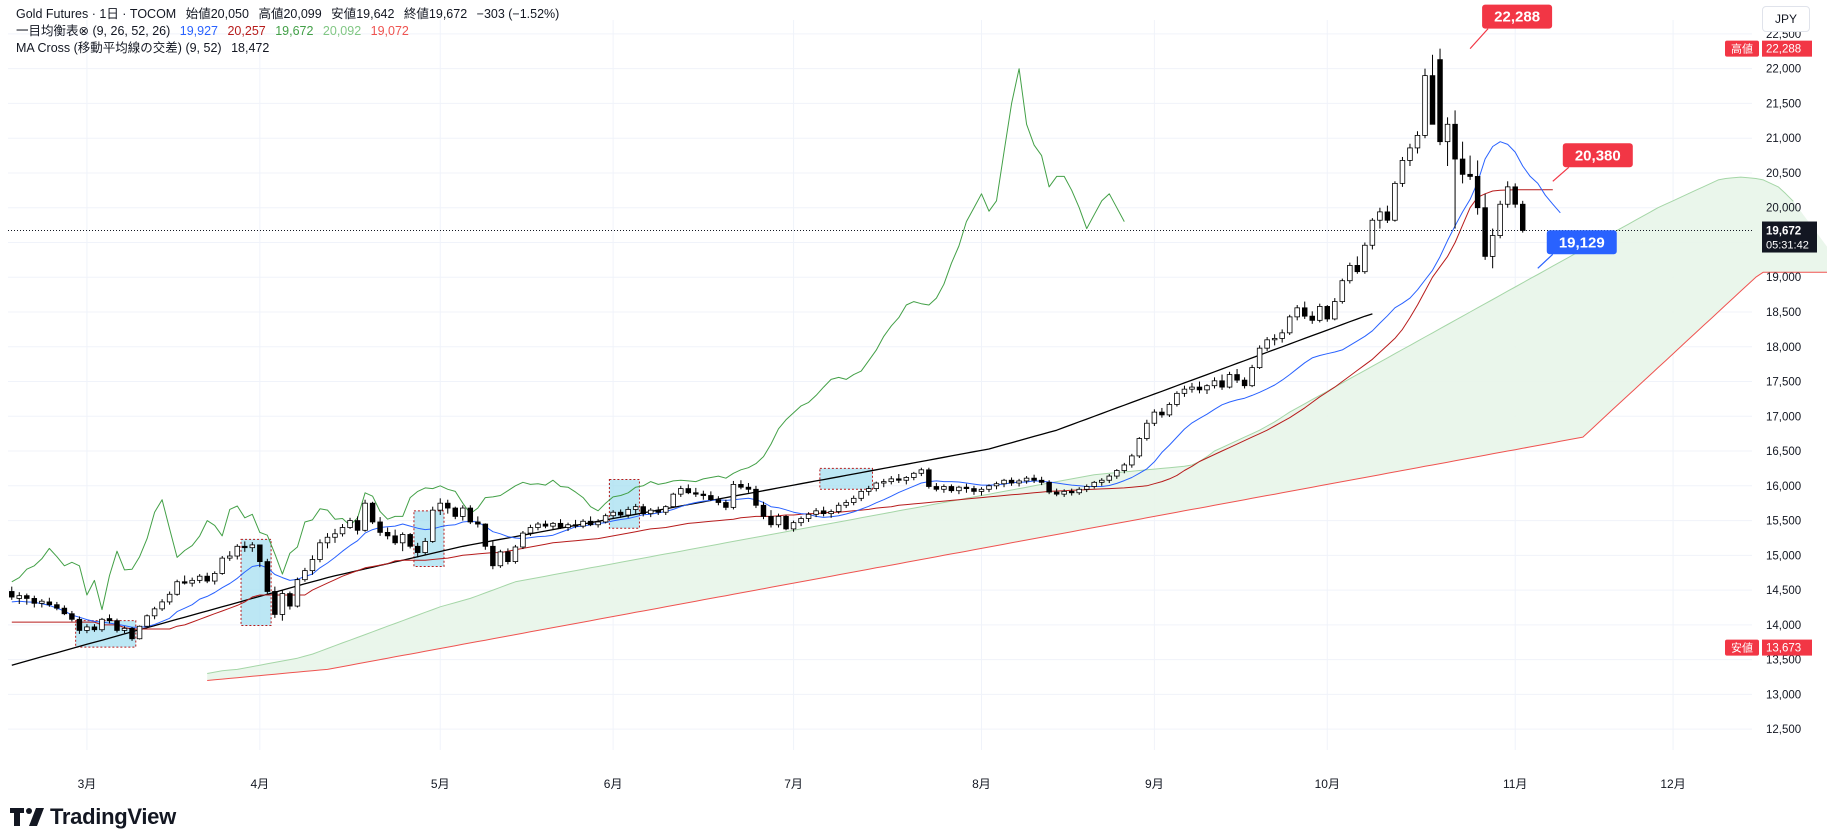  Describe the element at coordinates (1742, 648) in the screenshot. I see `low-tag-label: 安値` at that location.